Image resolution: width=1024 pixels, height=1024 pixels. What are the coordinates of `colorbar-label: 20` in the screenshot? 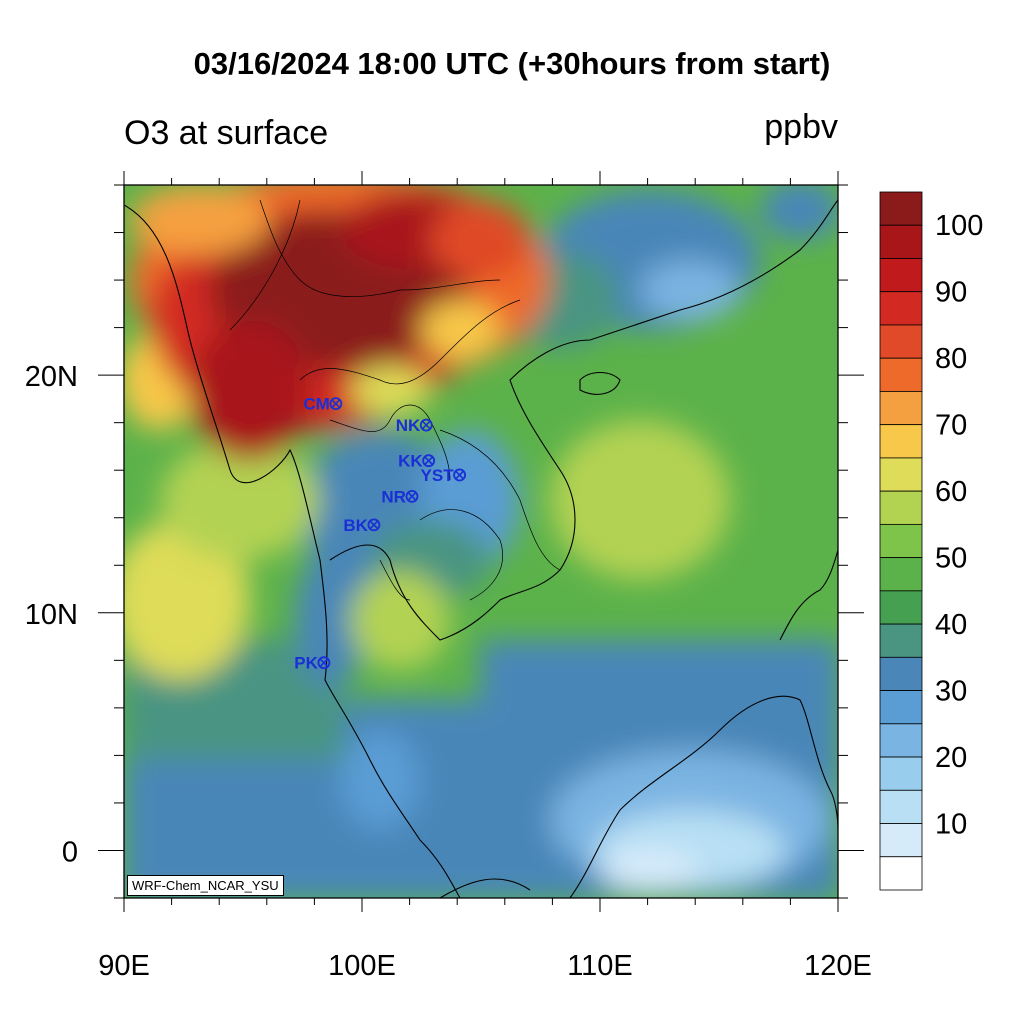 It's located at (951, 758).